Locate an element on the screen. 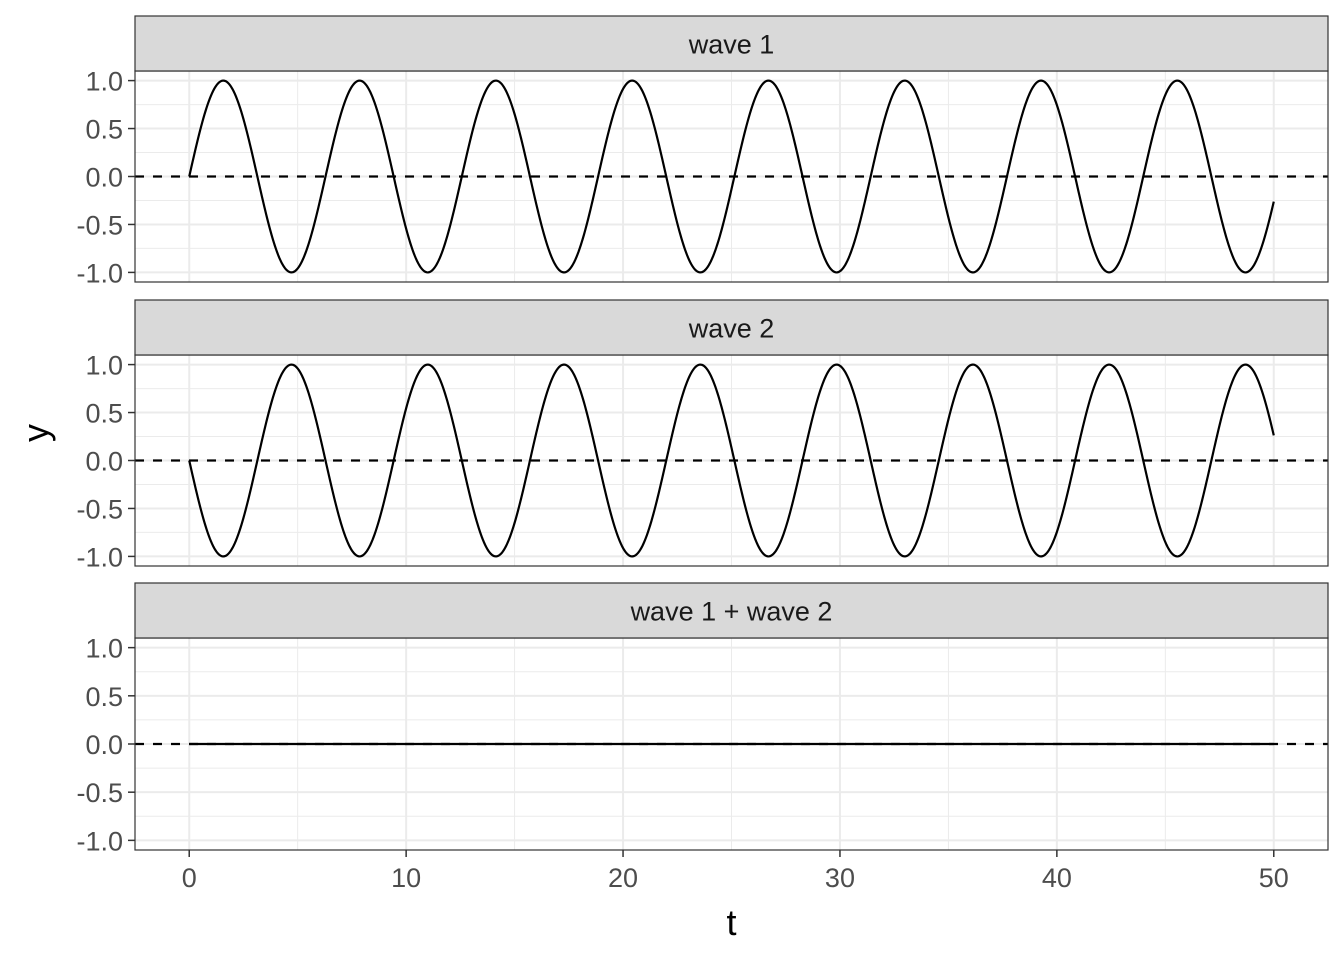  facet-strip-label: wave 2 is located at coordinates (731, 329).